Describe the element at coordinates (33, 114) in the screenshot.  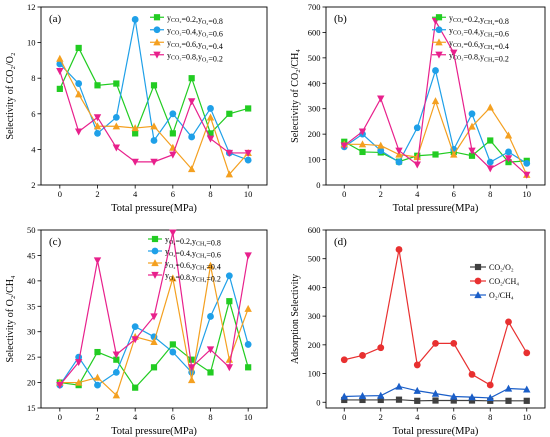
I see `y-tick-label: 6` at that location.